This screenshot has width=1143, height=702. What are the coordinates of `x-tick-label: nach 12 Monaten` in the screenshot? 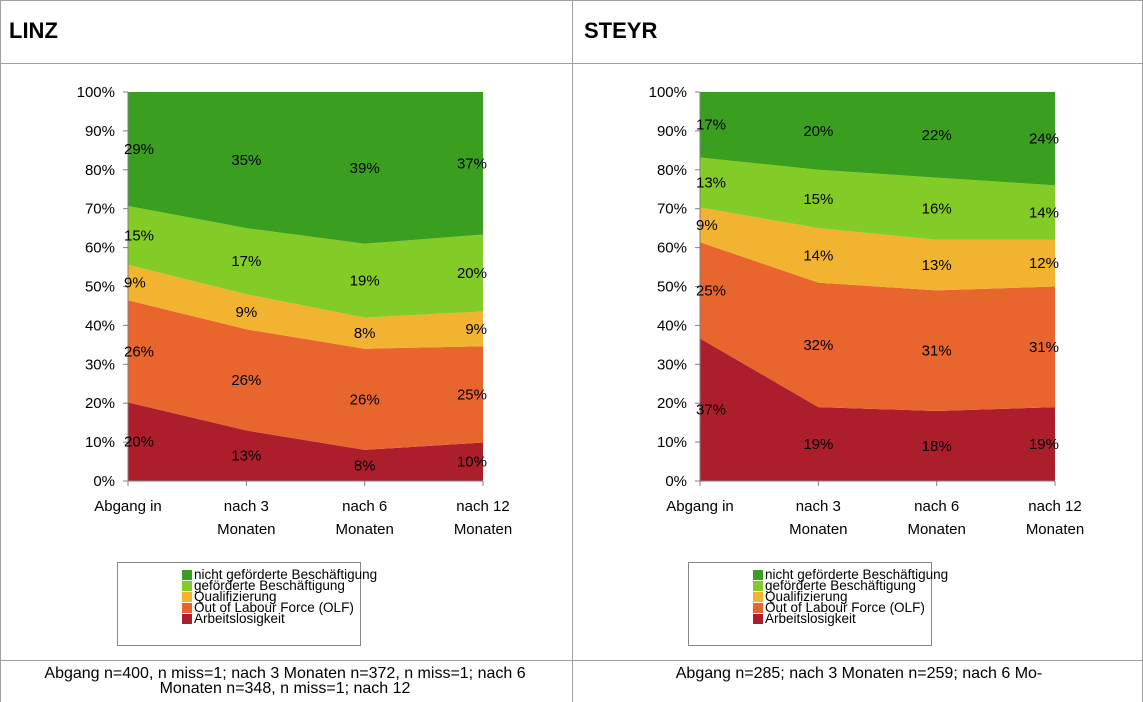 It's located at (1055, 518).